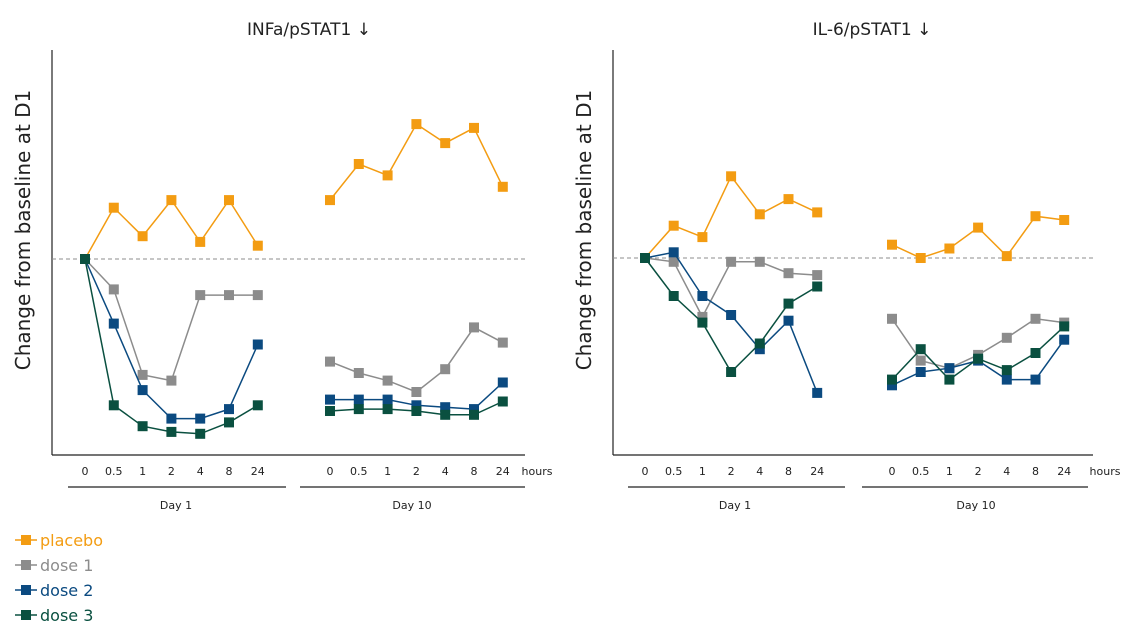  Describe the element at coordinates (171, 339) in the screenshot. I see `series-line-dose-2-day1` at that location.